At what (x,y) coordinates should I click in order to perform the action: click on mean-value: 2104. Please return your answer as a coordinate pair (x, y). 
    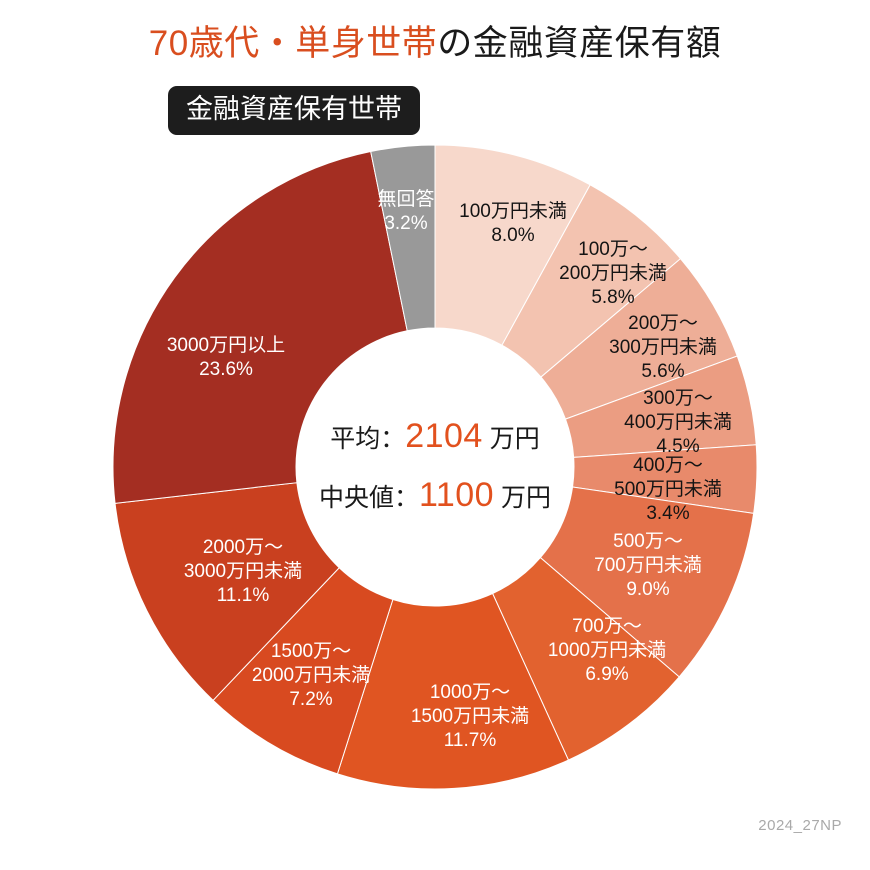
    Looking at the image, I should click on (444, 436).